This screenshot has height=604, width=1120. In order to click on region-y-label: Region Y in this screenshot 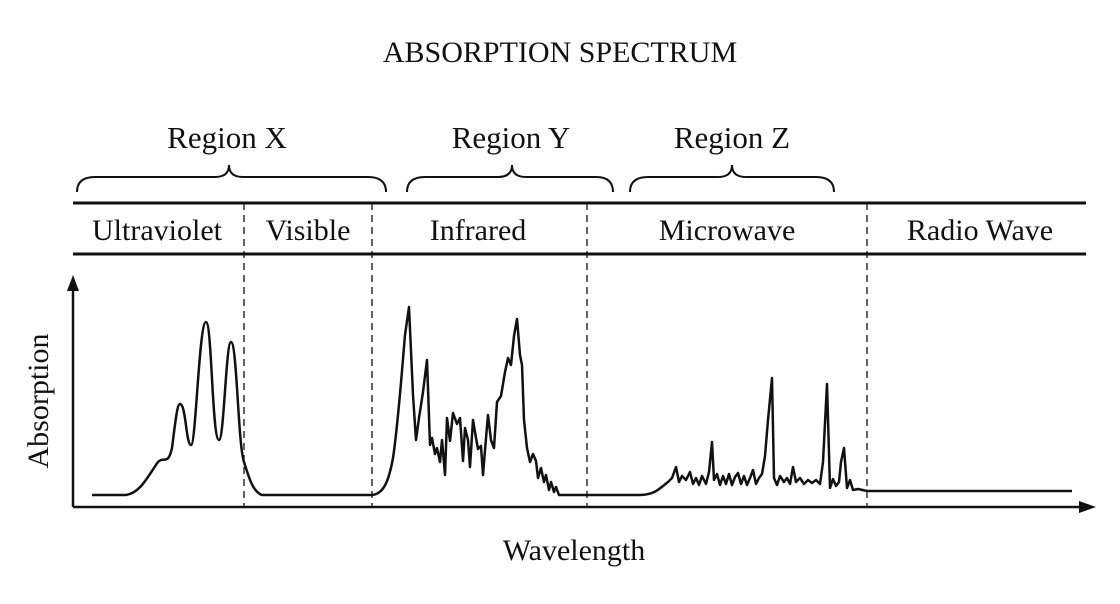, I will do `click(511, 137)`.